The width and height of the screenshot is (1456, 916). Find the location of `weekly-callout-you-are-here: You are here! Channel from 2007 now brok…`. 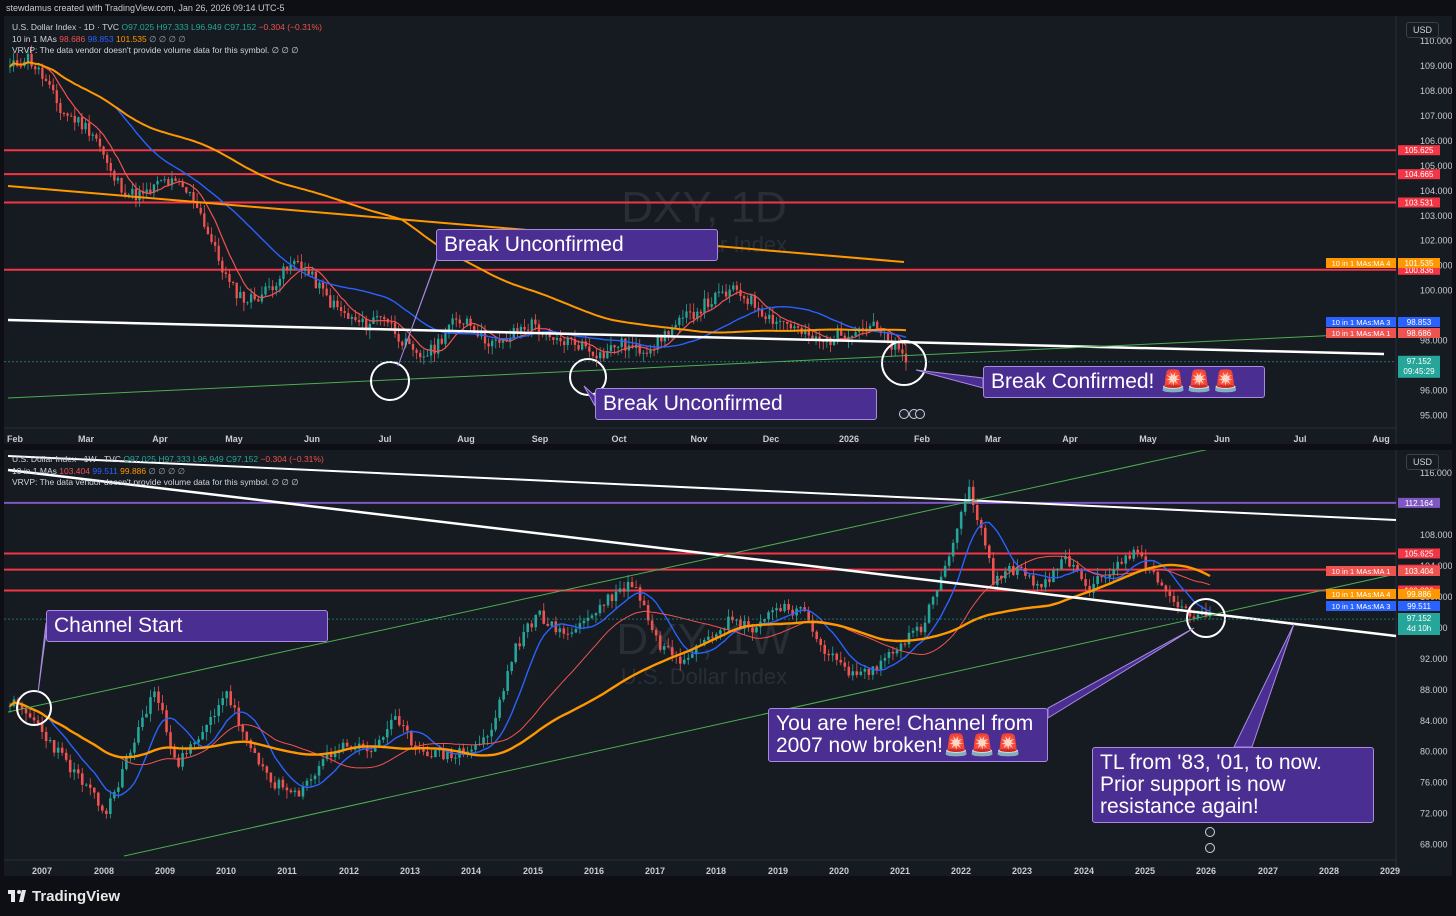

weekly-callout-you-are-here: You are here! Channel from 2007 now brok… is located at coordinates (908, 735).